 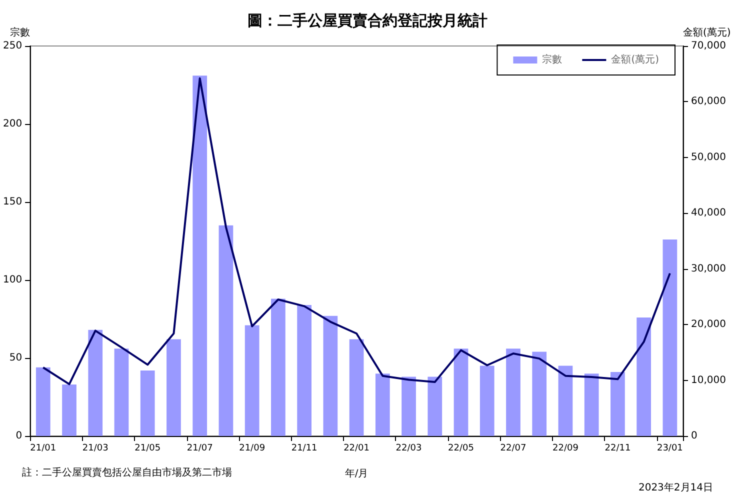 What do you see at coordinates (368, 21) in the screenshot?
I see `chart-title: 圖：二手公屋買賣合約登記按月統計` at bounding box center [368, 21].